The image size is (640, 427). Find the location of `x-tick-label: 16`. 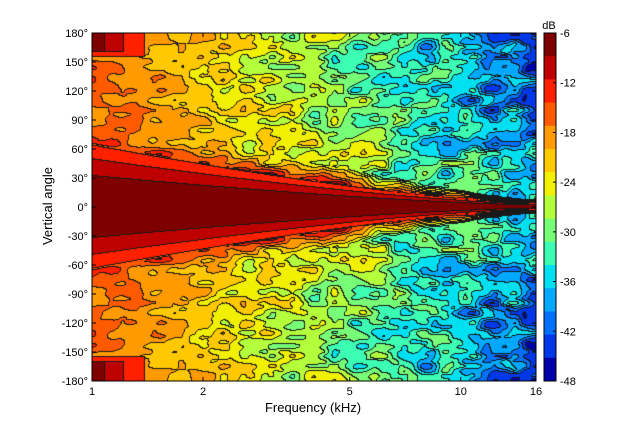

x-tick-label: 16 is located at coordinates (536, 392).